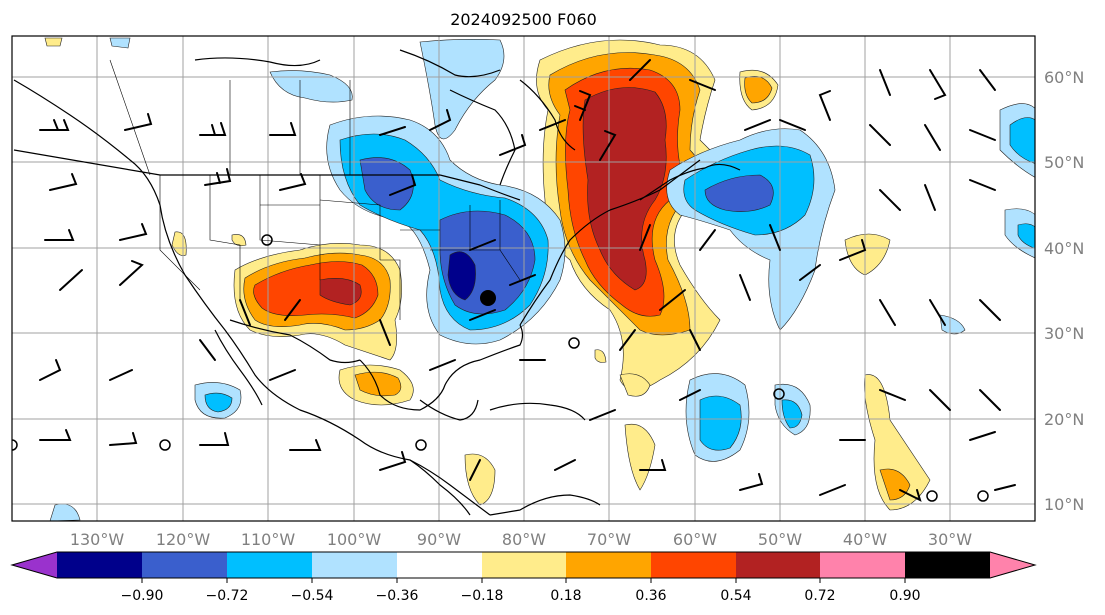 The image size is (1105, 615). What do you see at coordinates (488, 298) in the screenshot?
I see `storm-center-marker` at bounding box center [488, 298].